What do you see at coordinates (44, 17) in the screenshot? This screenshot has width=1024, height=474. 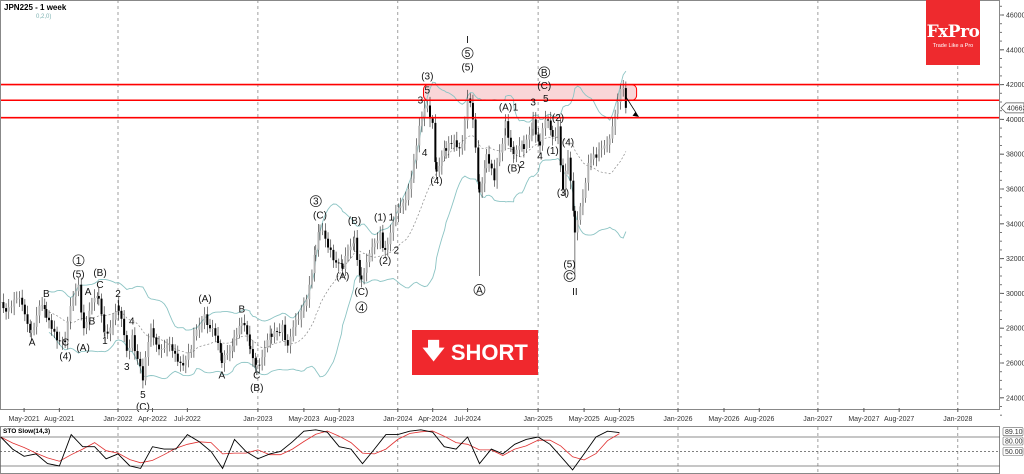 I see `indicator-params: 0,2,0)` at bounding box center [44, 17].